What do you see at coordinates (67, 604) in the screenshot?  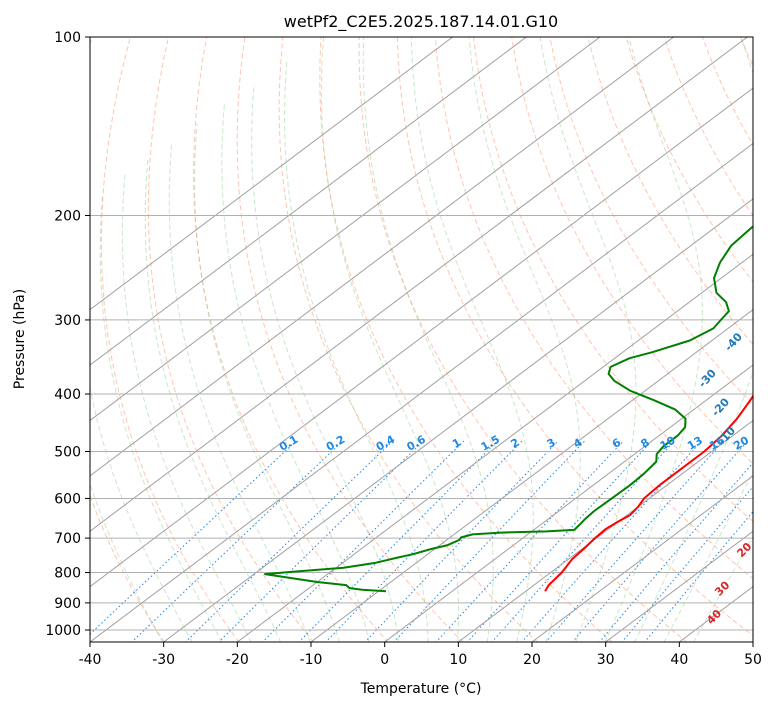 I see `y-tick-label: 900` at bounding box center [67, 604].